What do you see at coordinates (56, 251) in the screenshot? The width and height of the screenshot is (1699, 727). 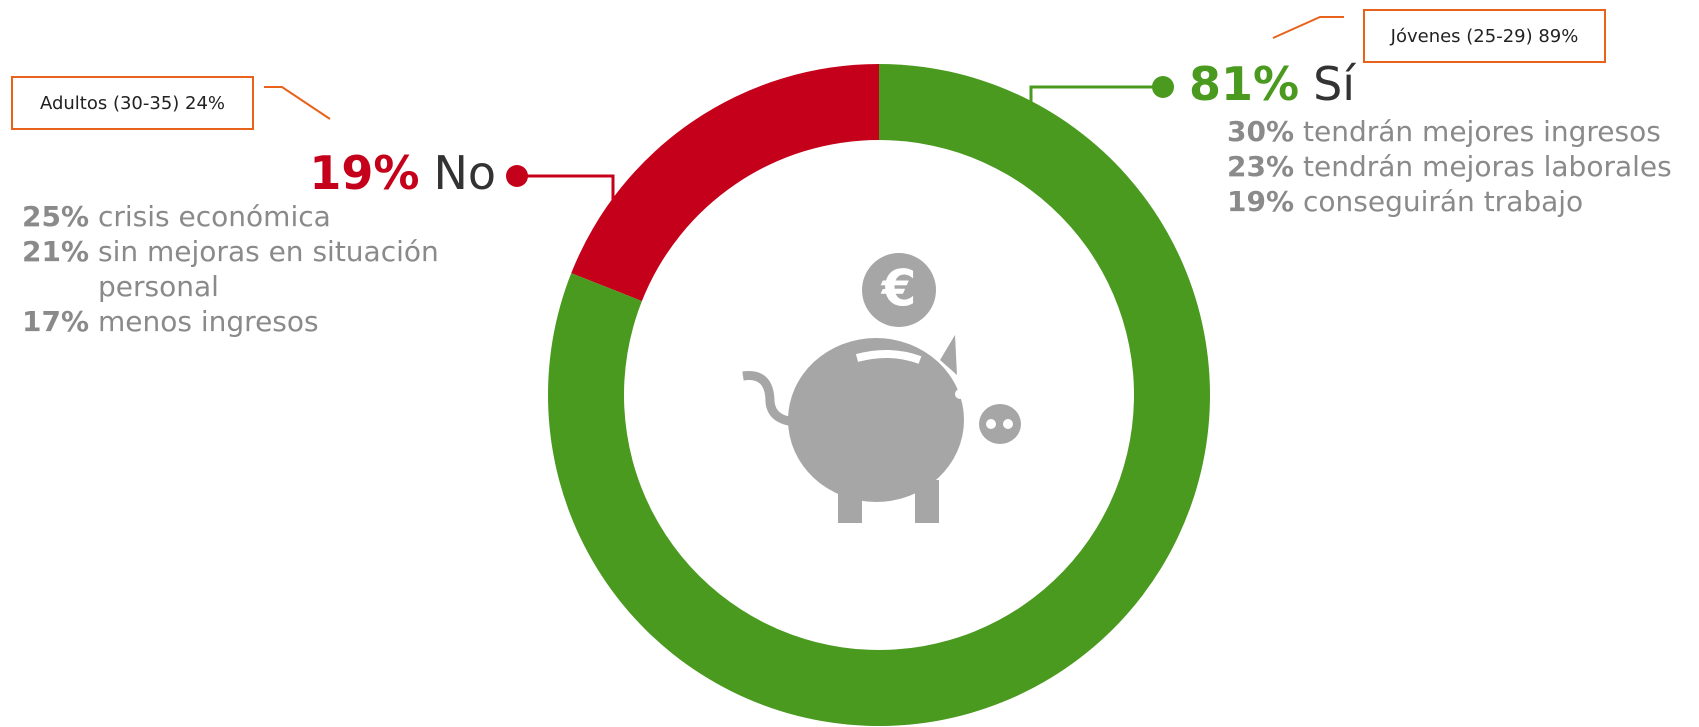 I see `detail-value: 21%` at bounding box center [56, 251].